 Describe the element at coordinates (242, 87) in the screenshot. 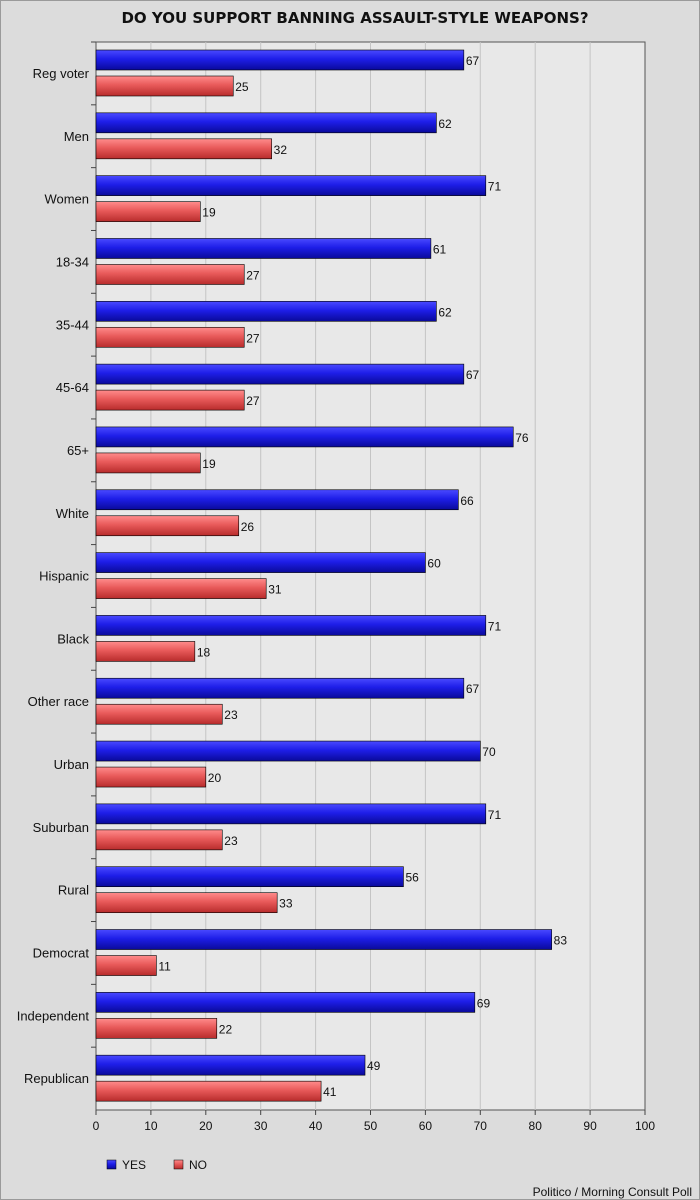

I see `data-label-no: 25` at that location.